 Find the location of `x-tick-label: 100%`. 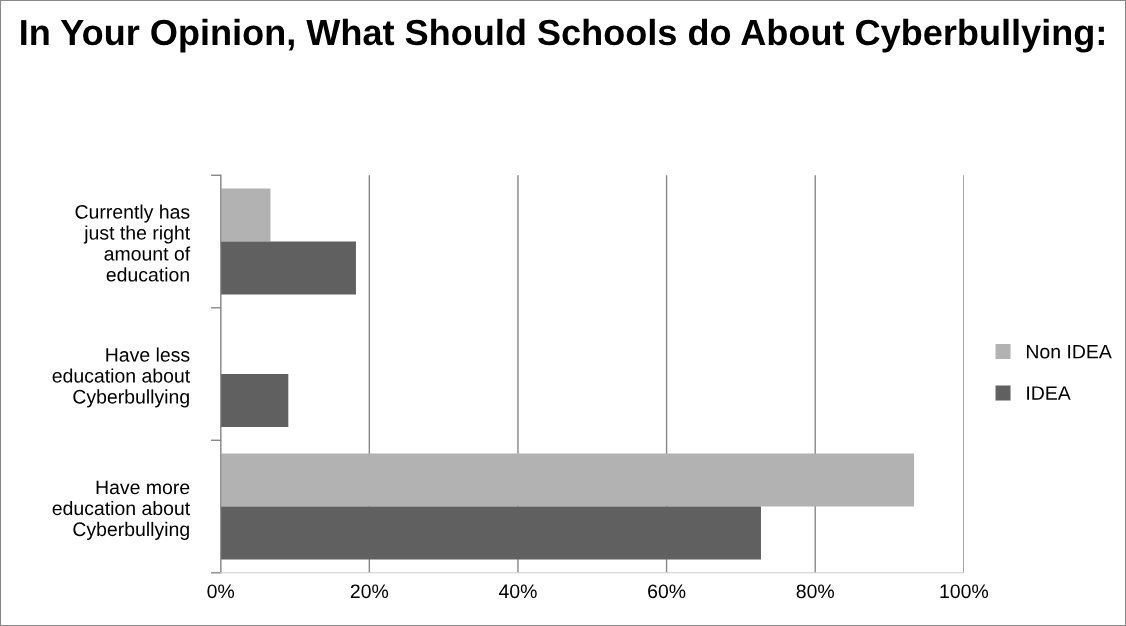

x-tick-label: 100% is located at coordinates (964, 591).